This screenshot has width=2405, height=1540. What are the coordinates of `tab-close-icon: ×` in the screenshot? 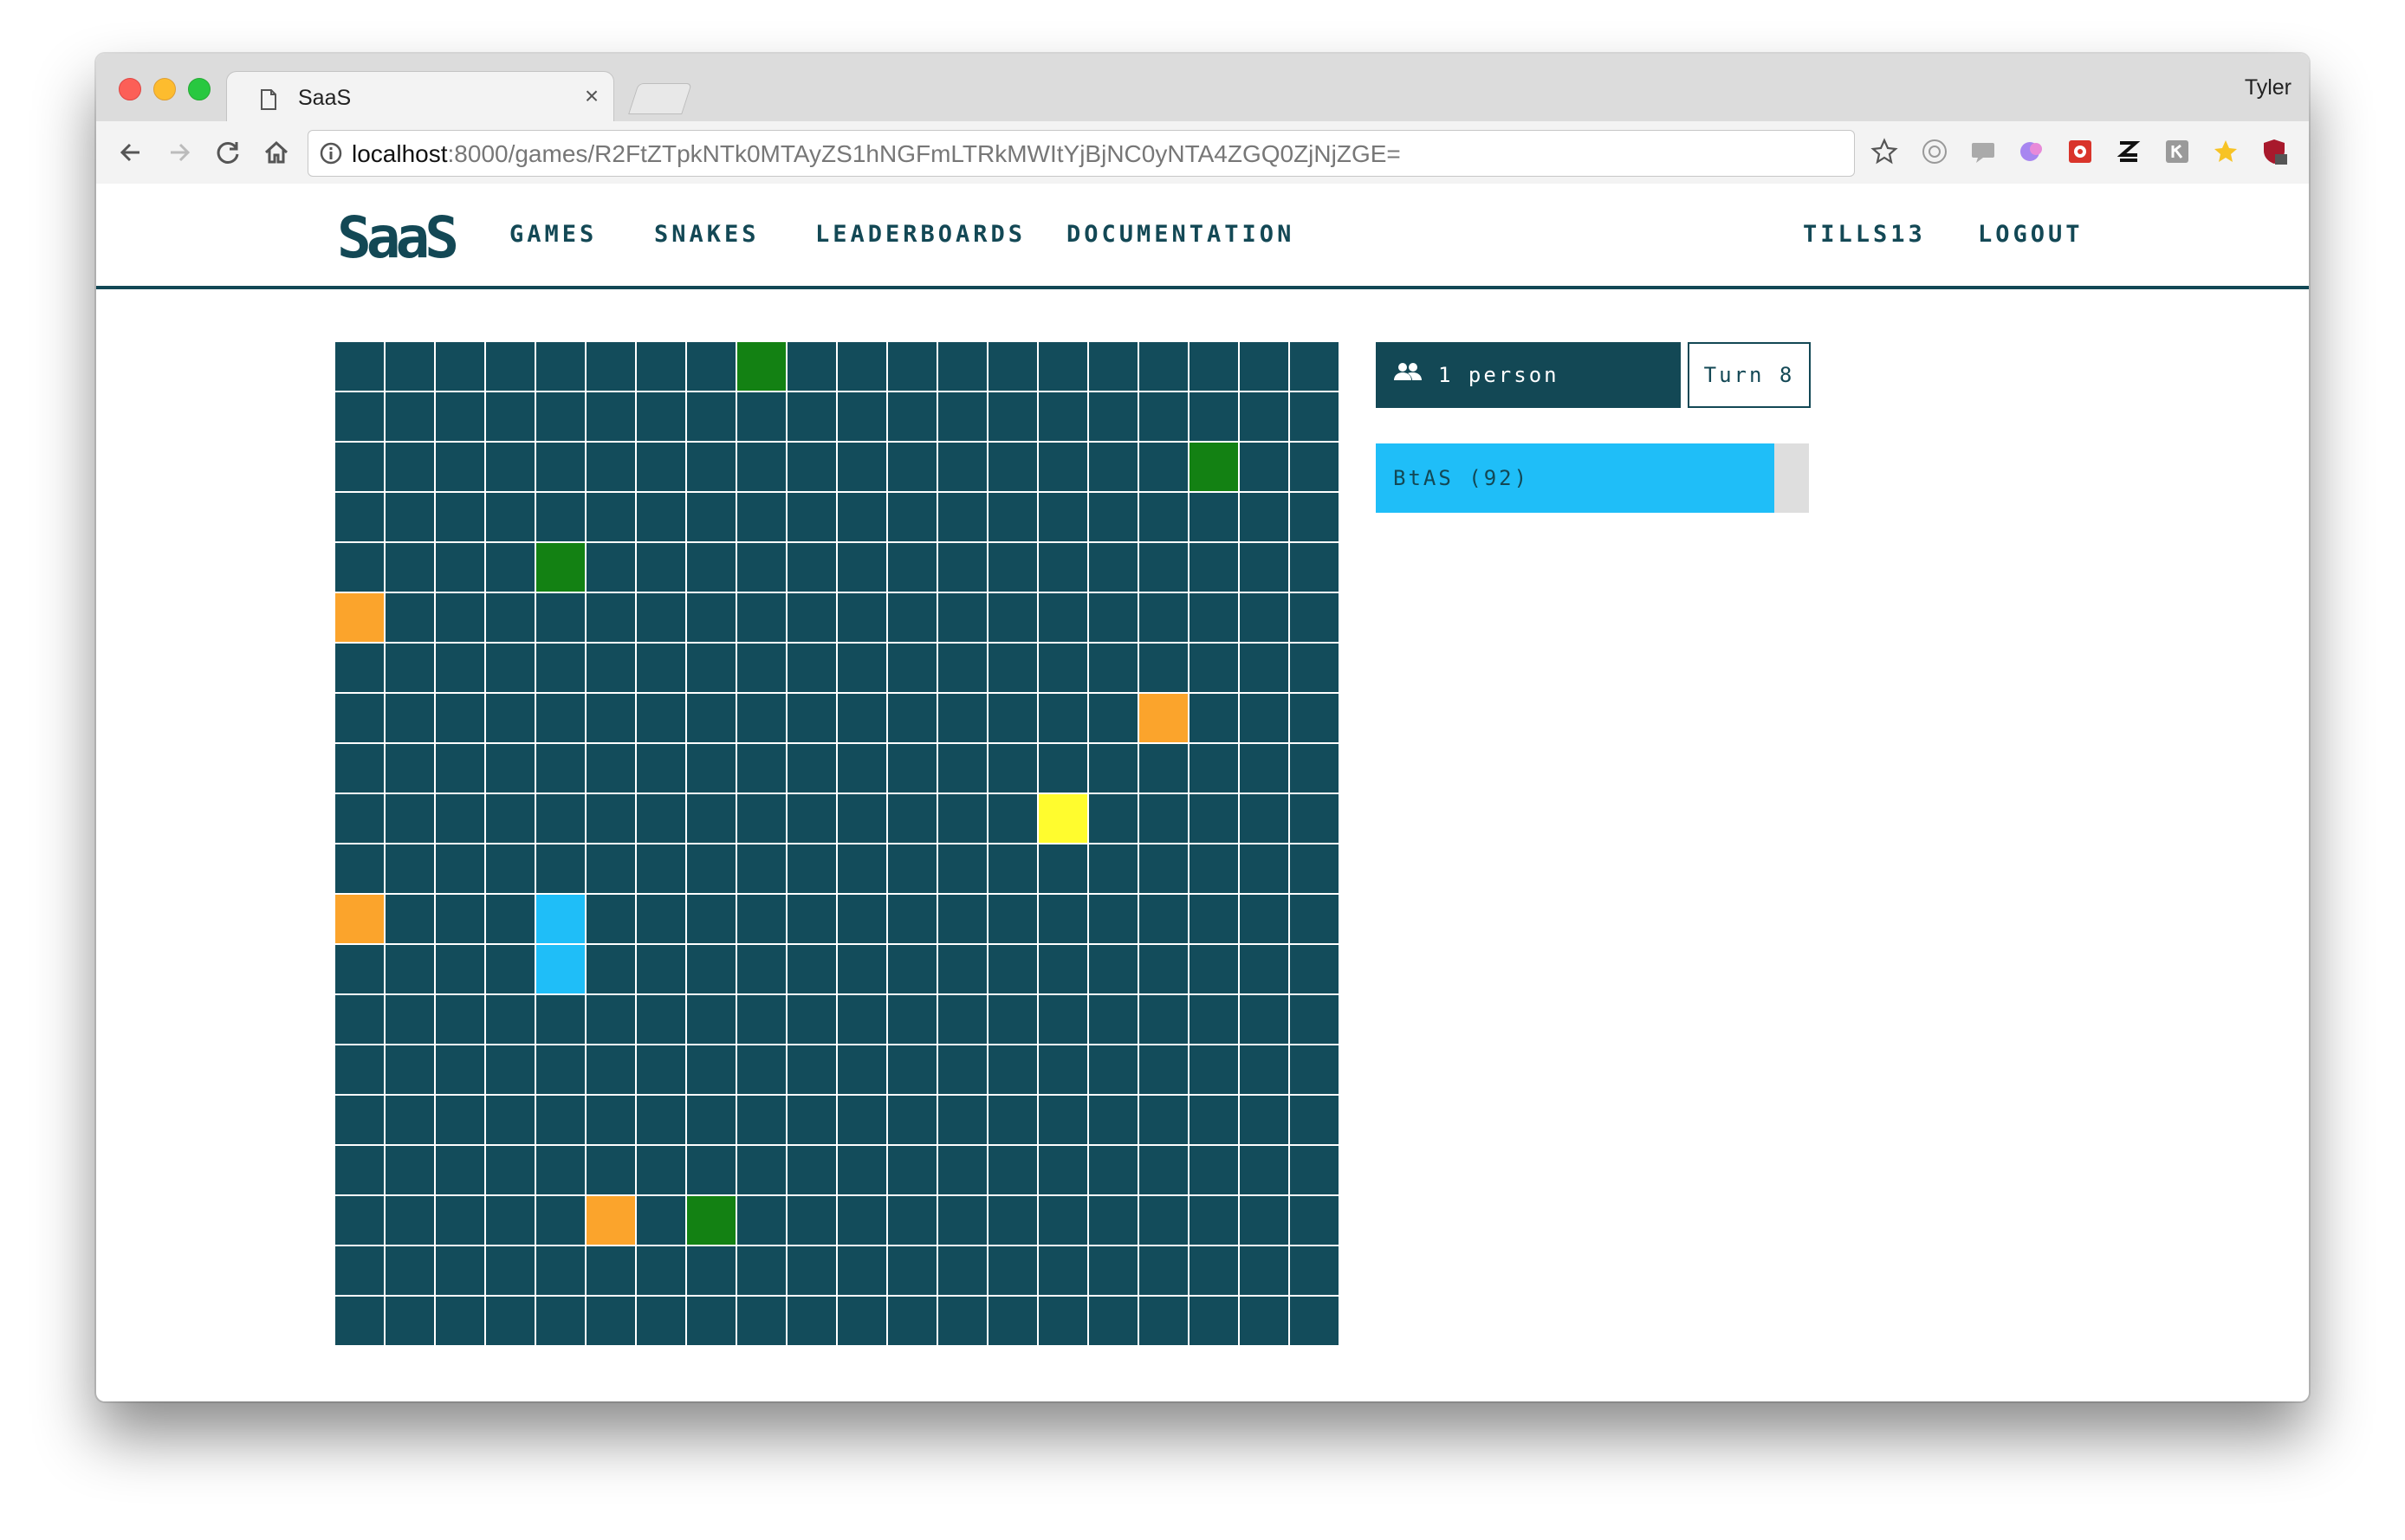 It's located at (592, 95).